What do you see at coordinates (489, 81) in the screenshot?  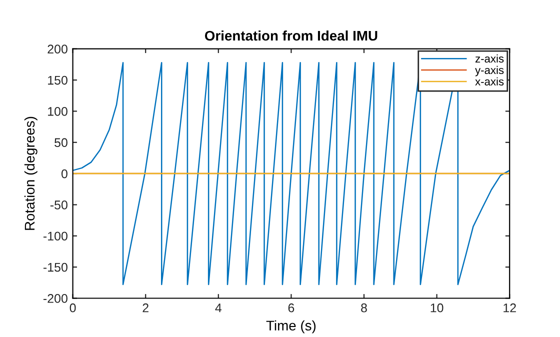 I see `legend-label: x-axis` at bounding box center [489, 81].